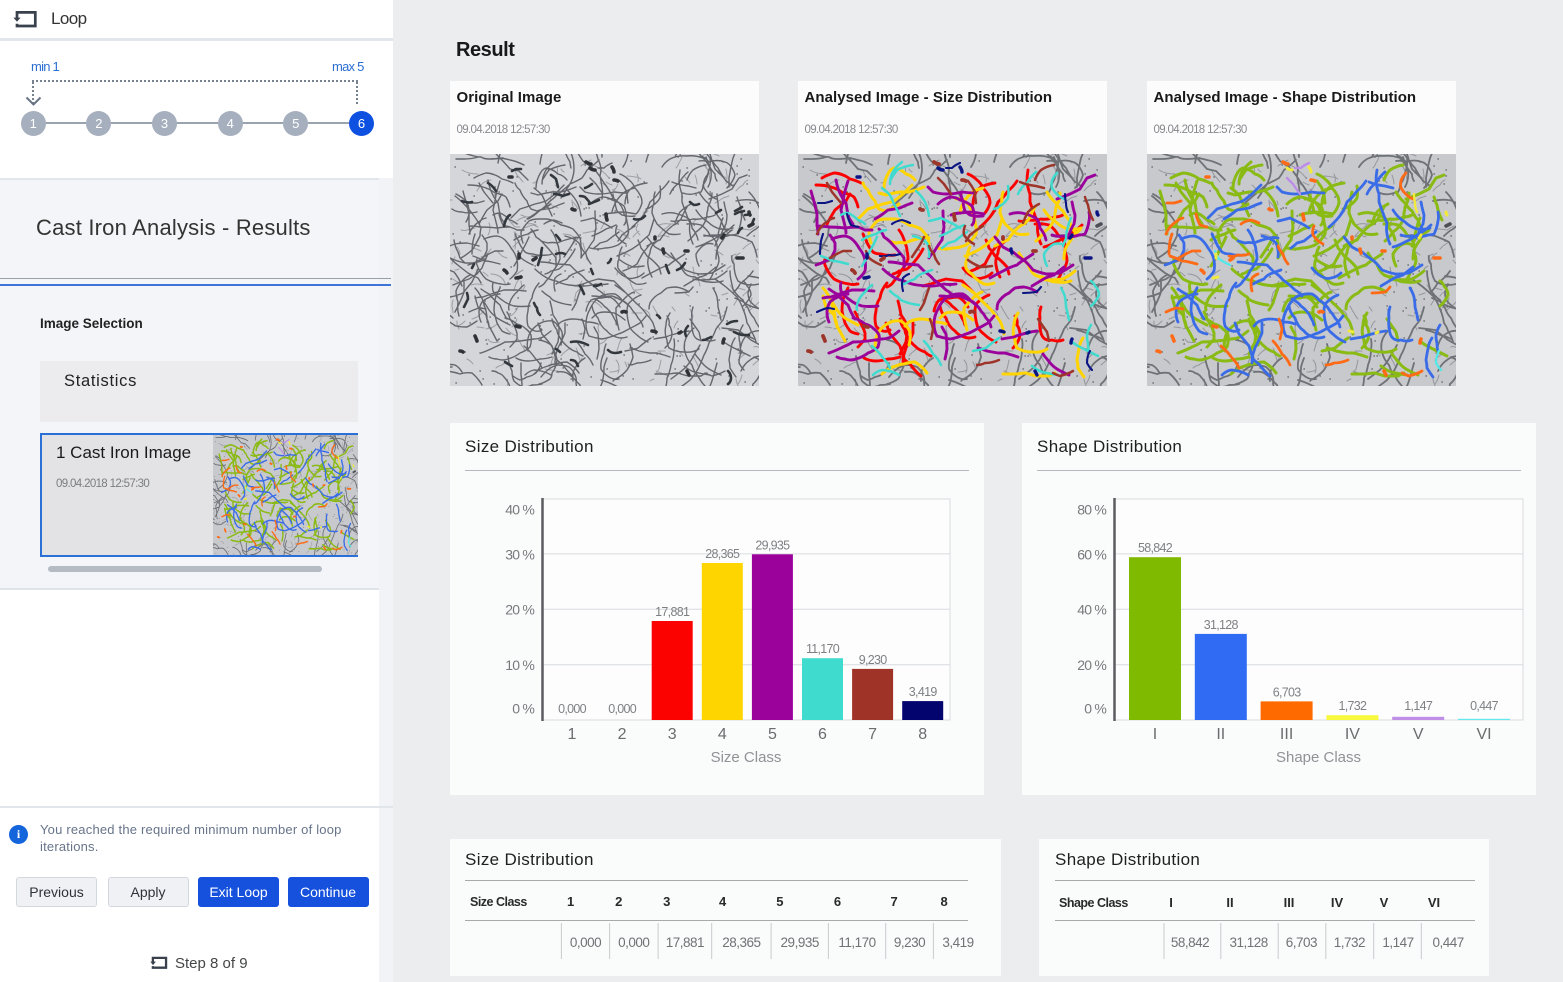 This screenshot has width=1563, height=982. Describe the element at coordinates (519, 554) in the screenshot. I see `svg-text: 30 %` at that location.